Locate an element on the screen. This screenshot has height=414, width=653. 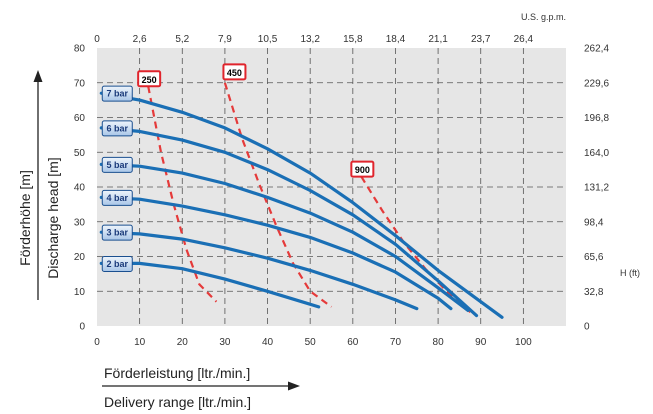
series-label-text: 5 bar is located at coordinates (118, 165).